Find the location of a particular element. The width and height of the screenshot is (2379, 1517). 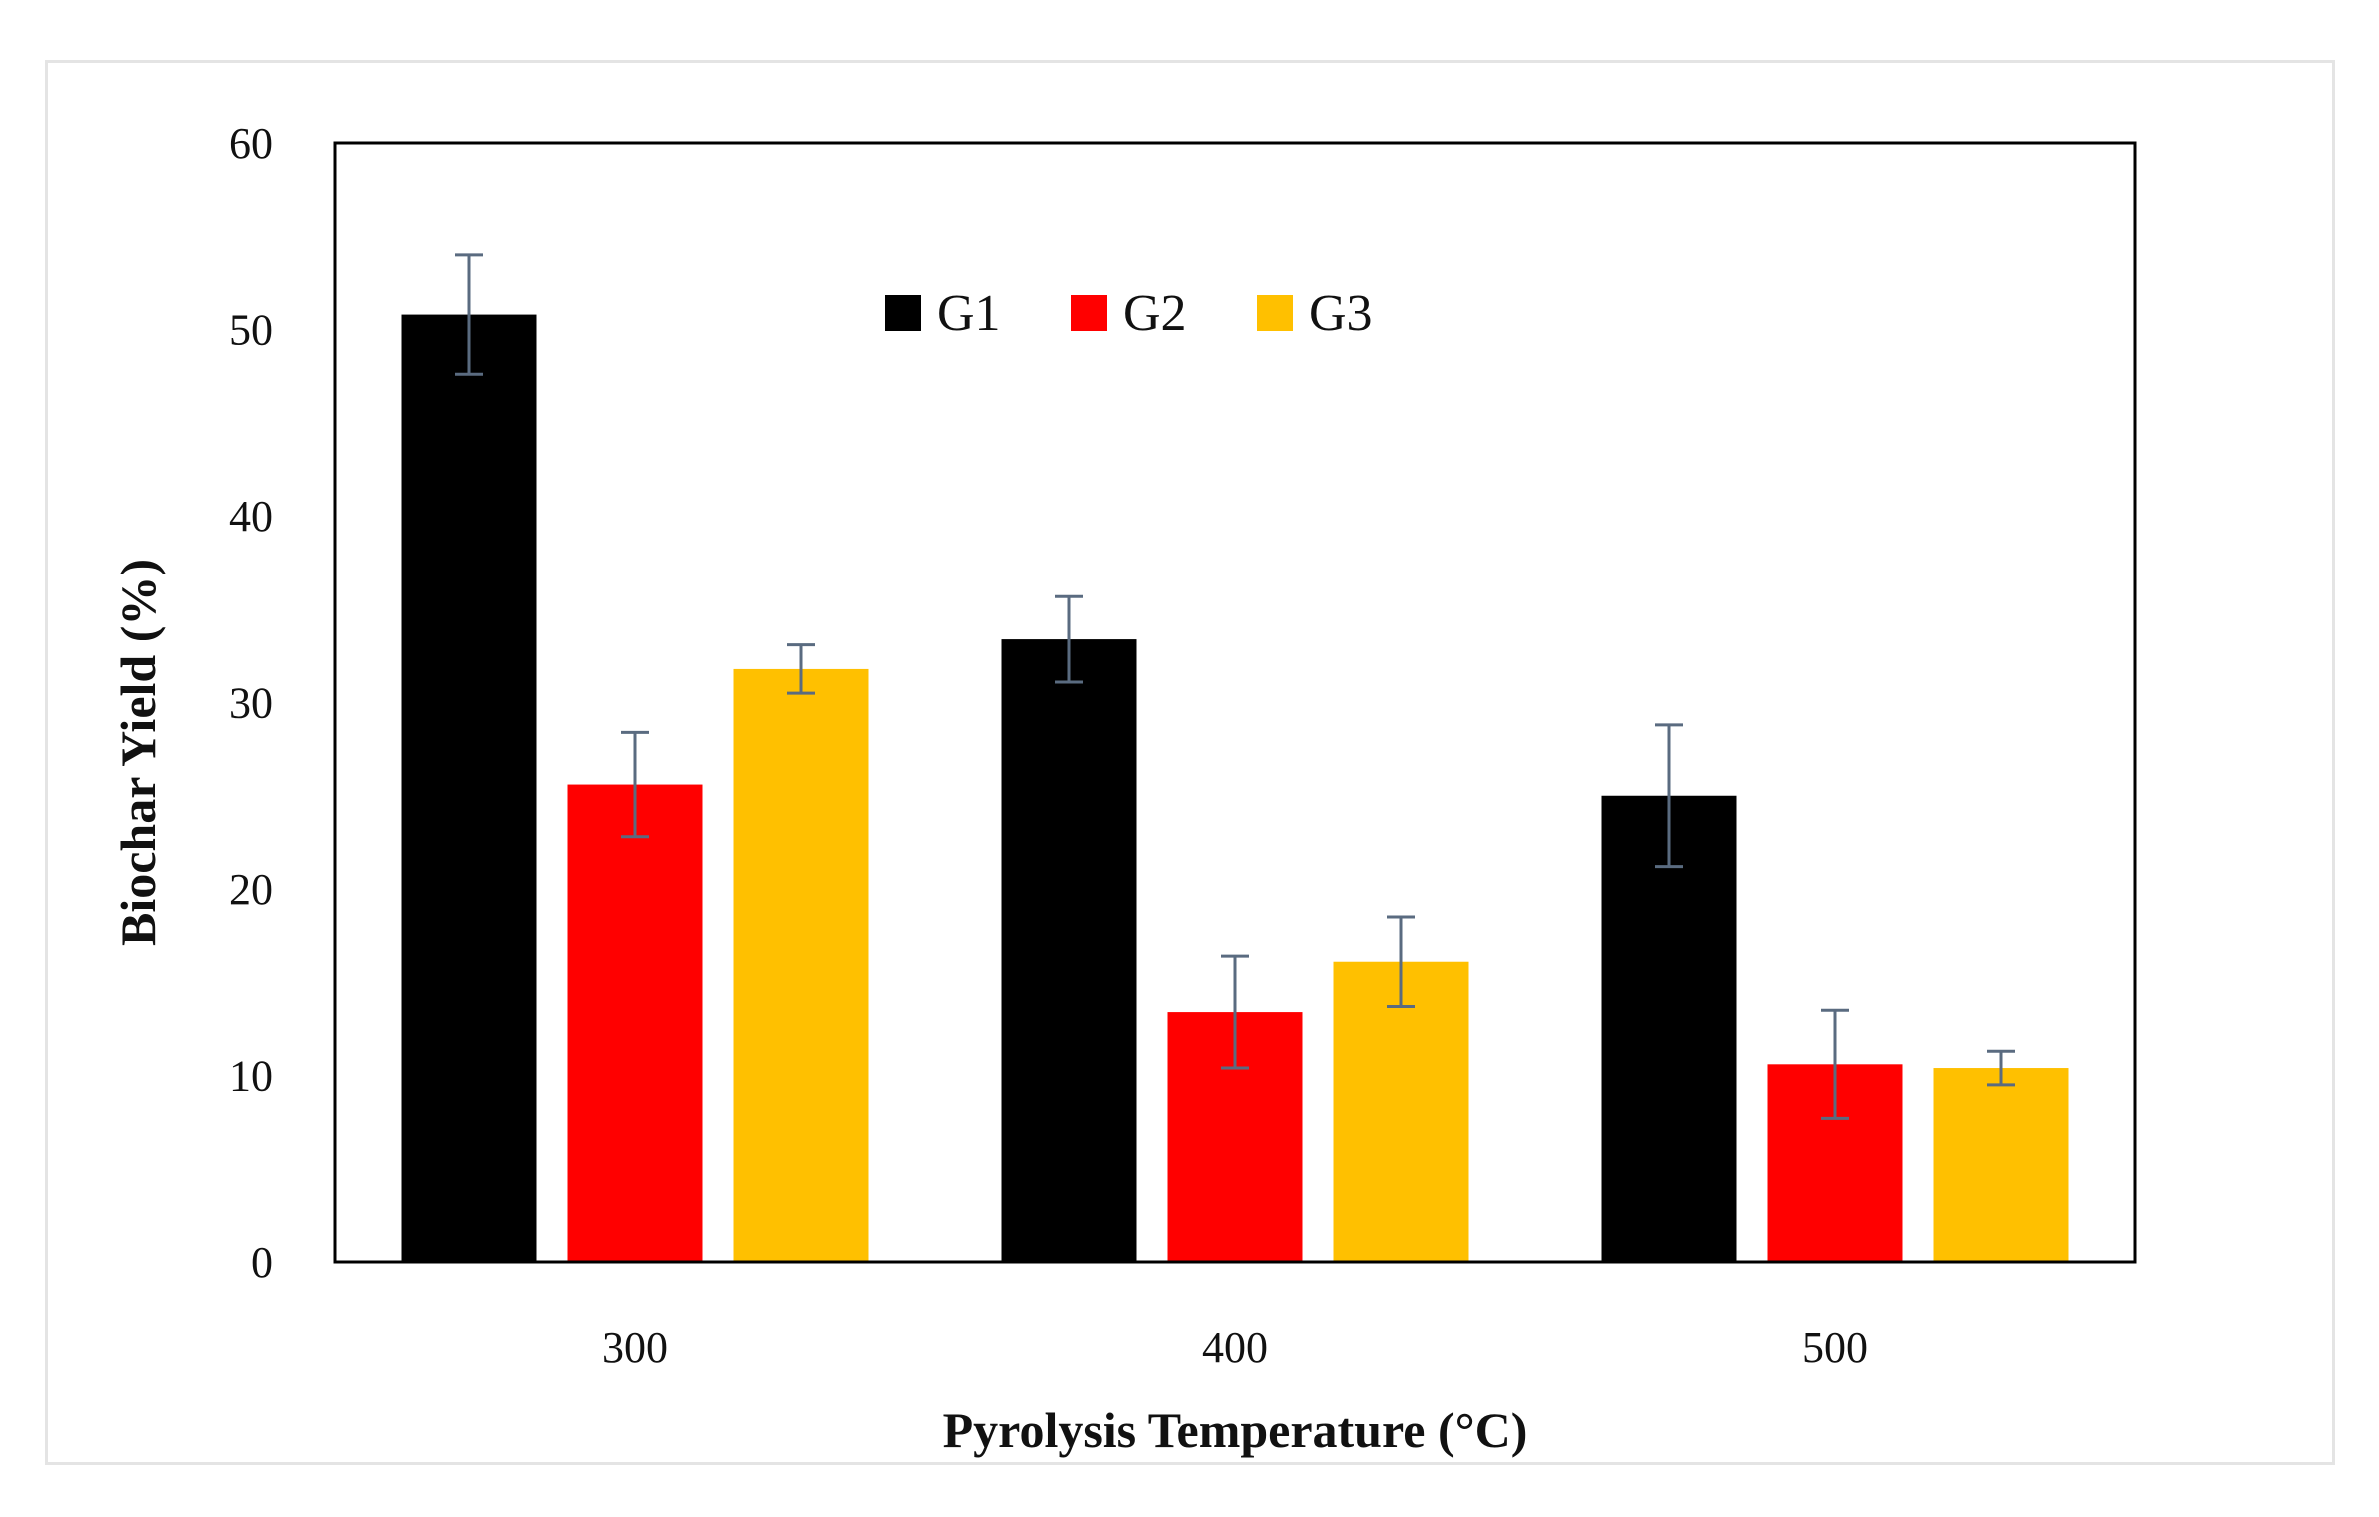

y-tick-label: 0 is located at coordinates (262, 1262).